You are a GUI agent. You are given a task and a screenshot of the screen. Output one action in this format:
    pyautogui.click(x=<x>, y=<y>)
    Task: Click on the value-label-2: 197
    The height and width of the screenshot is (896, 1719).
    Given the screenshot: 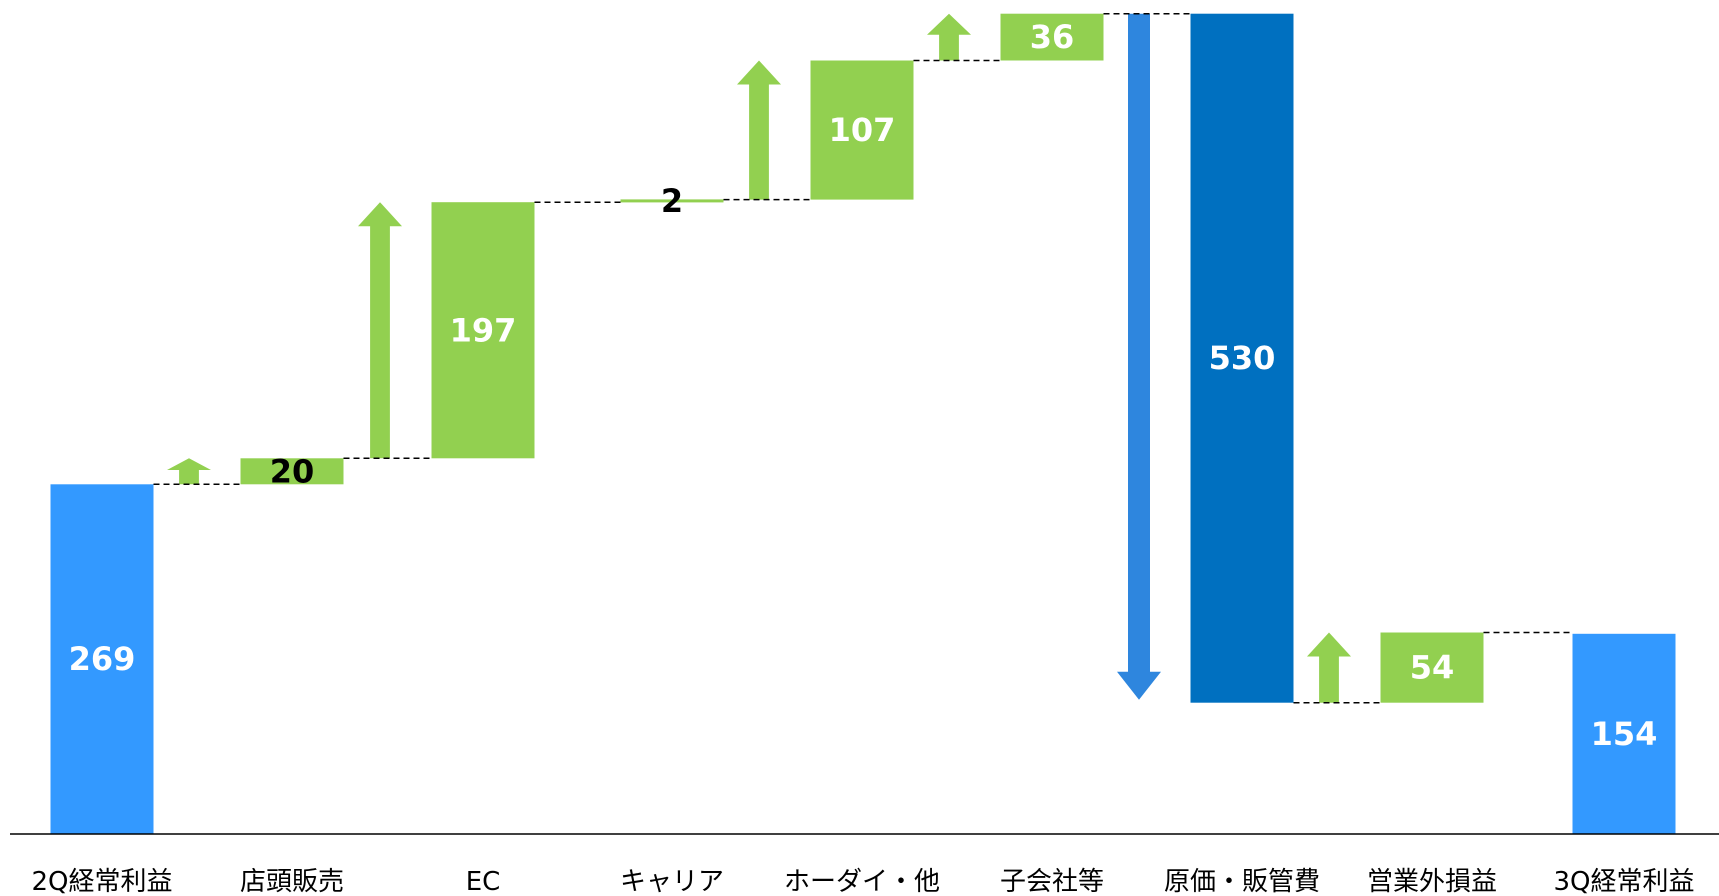 What is the action you would take?
    pyautogui.click(x=483, y=330)
    